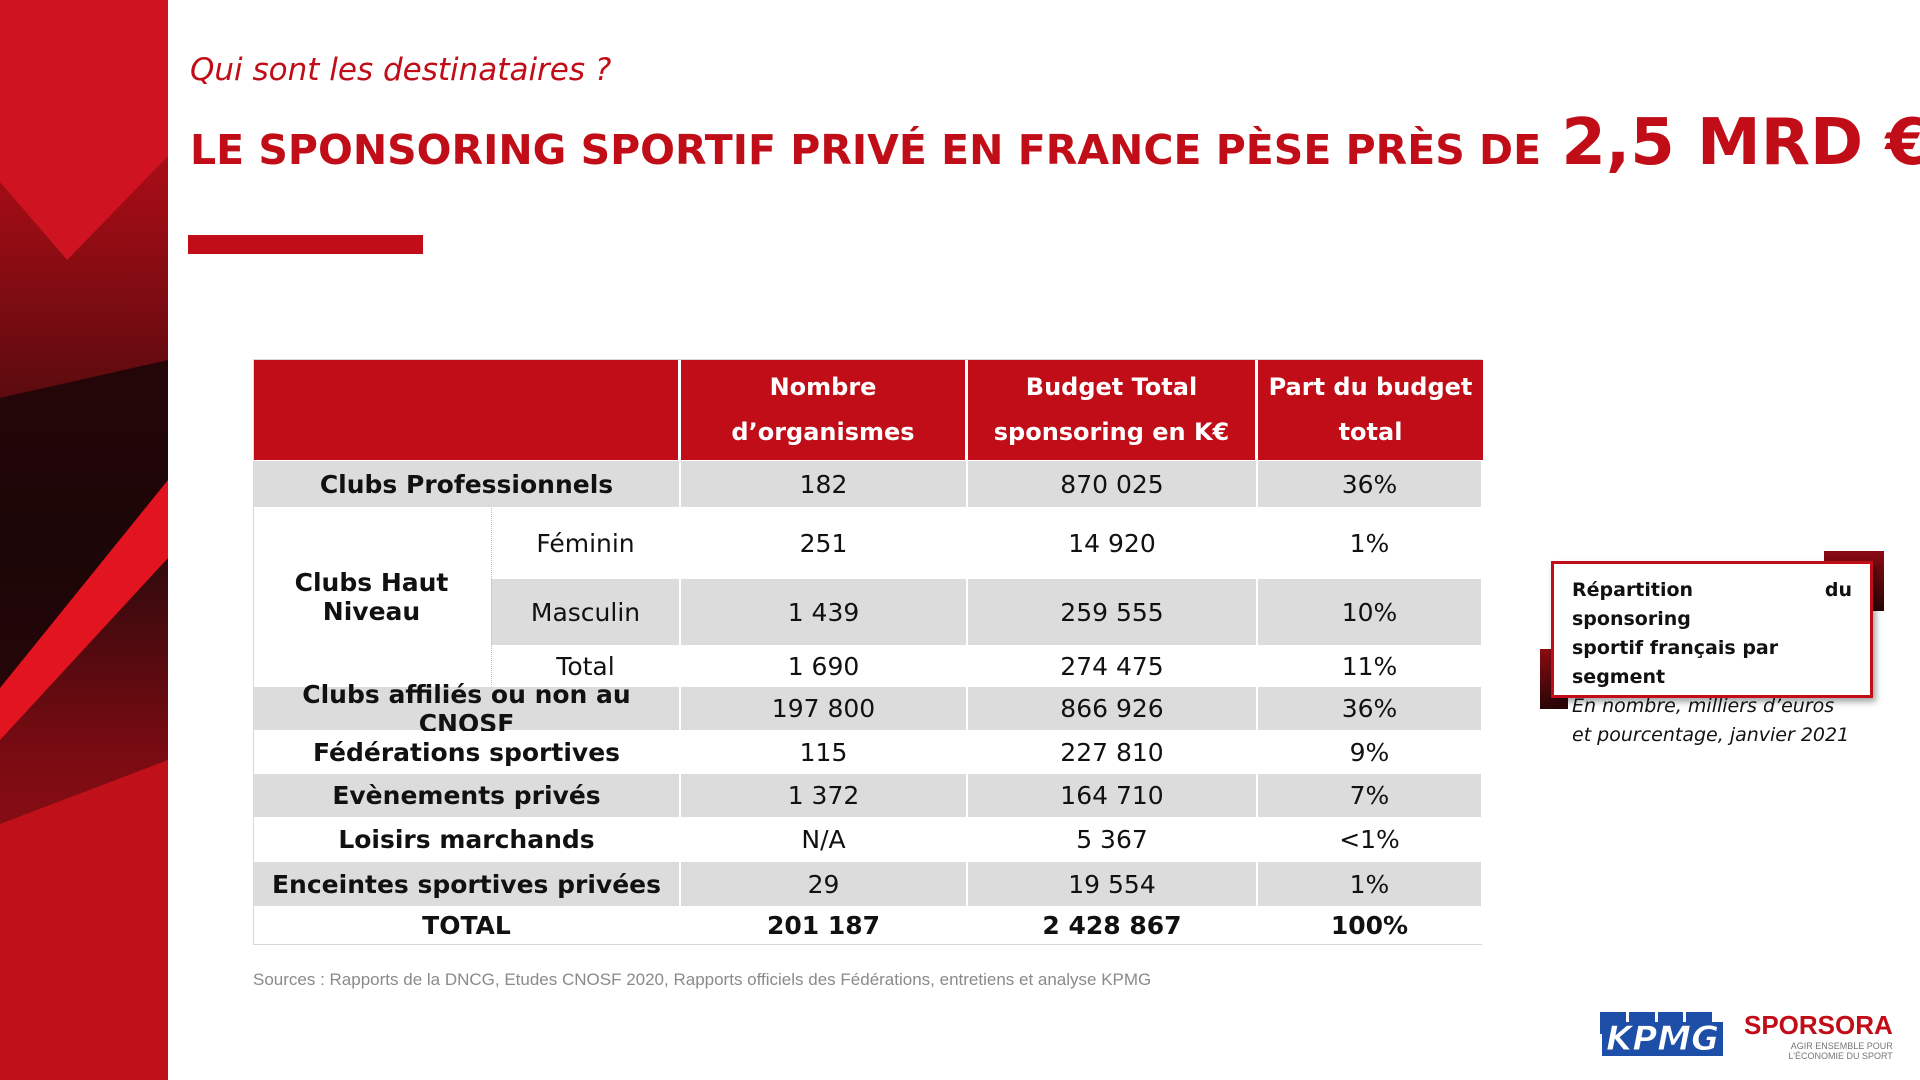 Image resolution: width=1920 pixels, height=1080 pixels. I want to click on cell-share: 9%, so click(1370, 752).